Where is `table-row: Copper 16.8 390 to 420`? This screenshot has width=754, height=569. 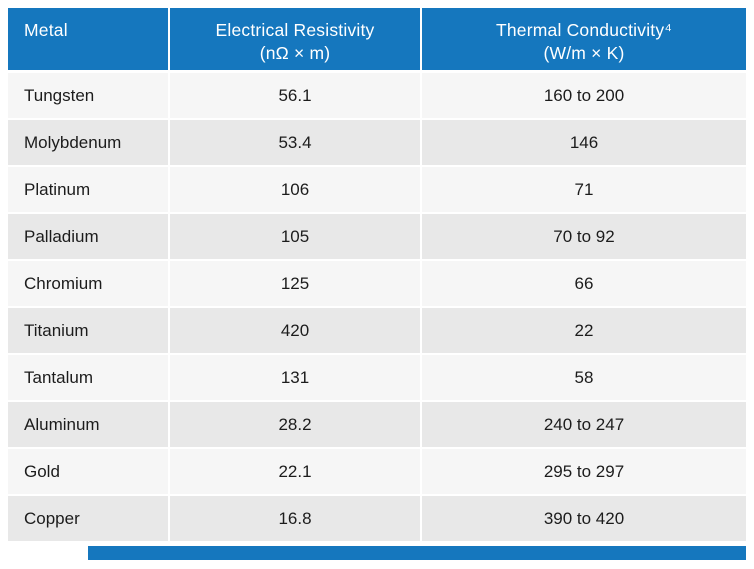 table-row: Copper 16.8 390 to 420 is located at coordinates (377, 518).